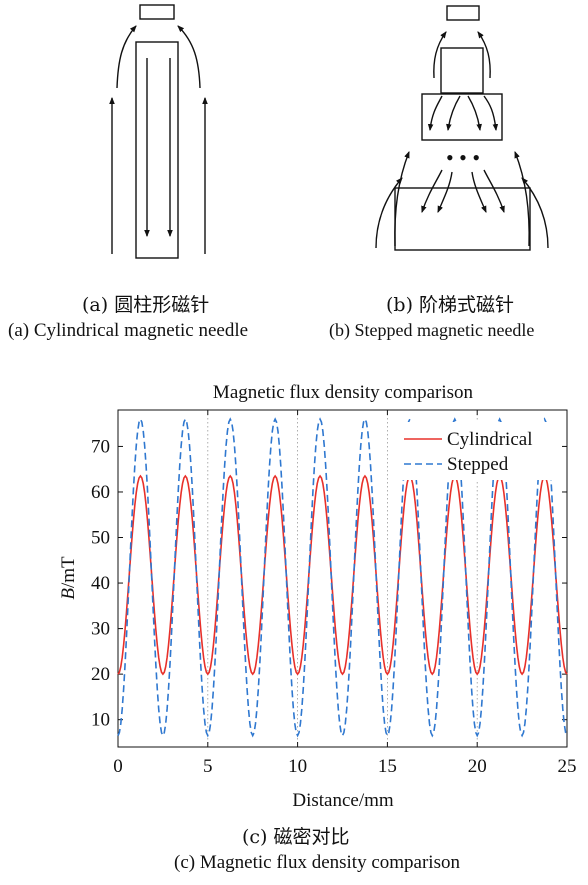 The height and width of the screenshot is (885, 588). Describe the element at coordinates (567, 766) in the screenshot. I see `x-tick-label: 25` at that location.